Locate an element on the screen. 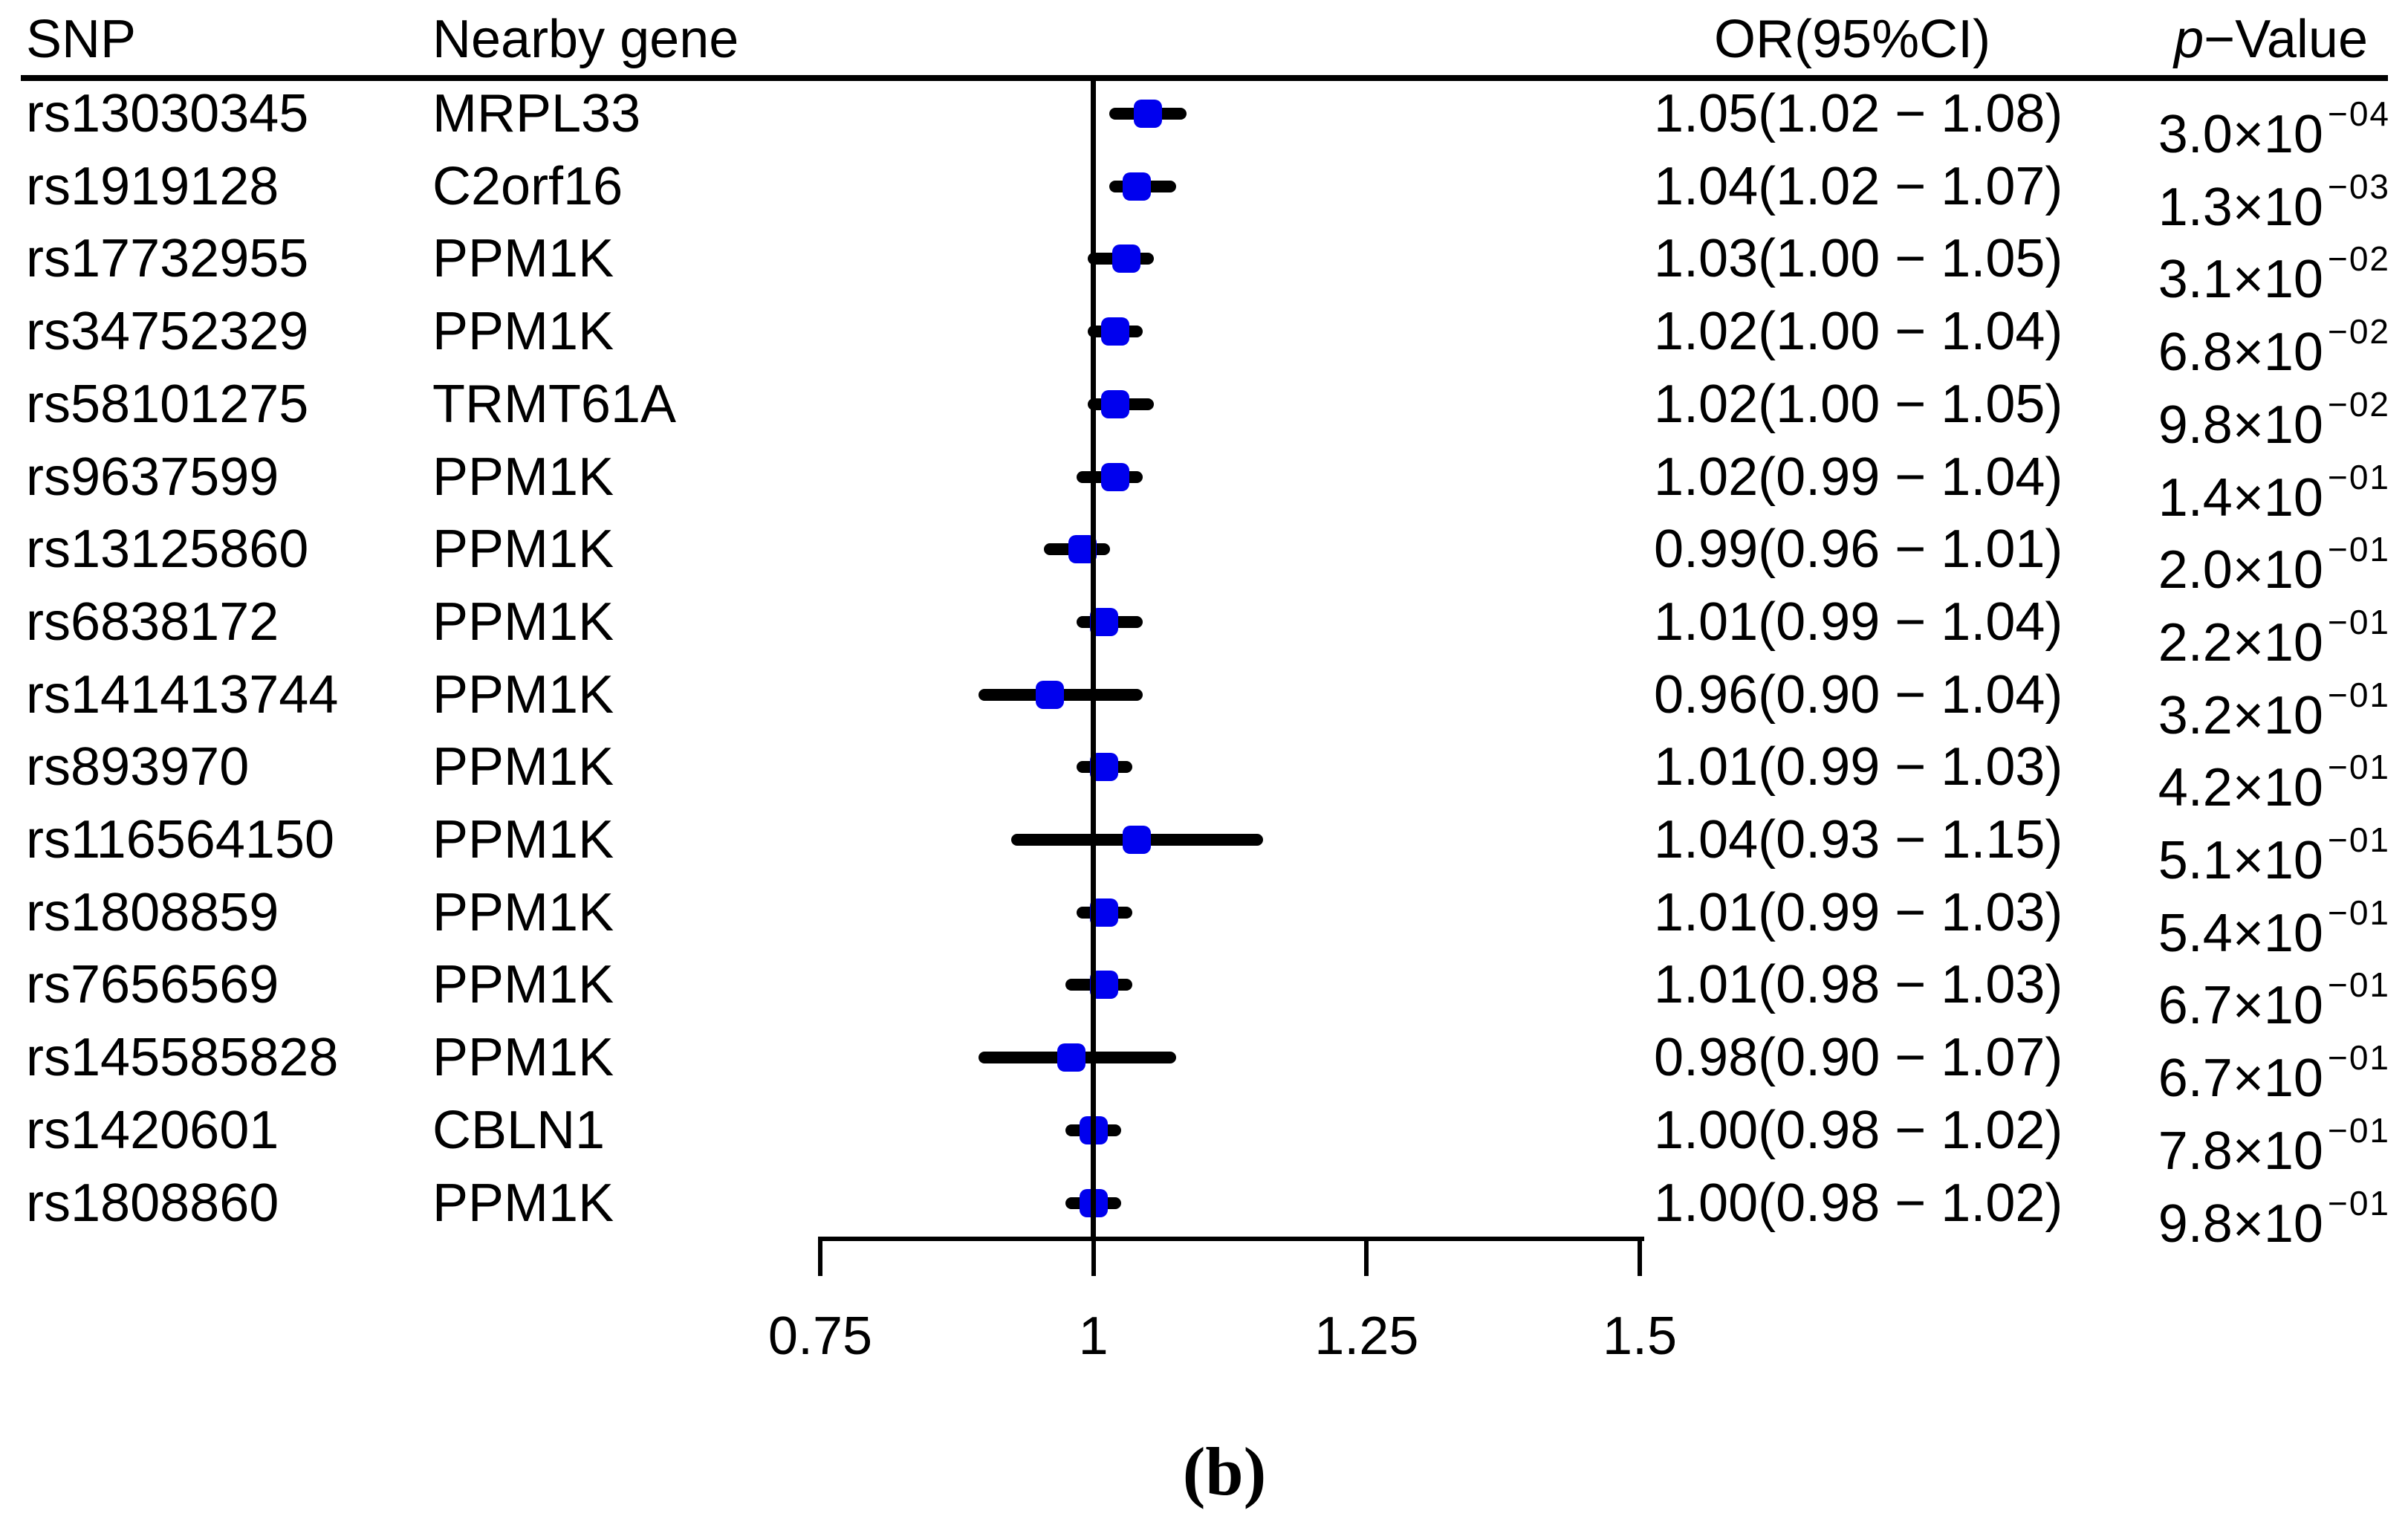 The height and width of the screenshot is (1522, 2408). p-value: 3.2×10 −01 is located at coordinates (2274, 701).